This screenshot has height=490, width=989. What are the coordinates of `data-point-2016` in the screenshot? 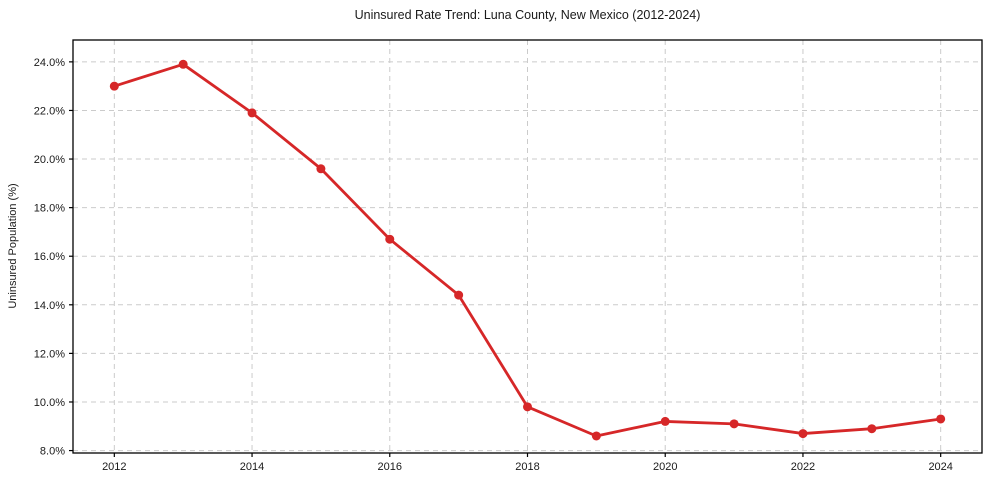 It's located at (390, 239).